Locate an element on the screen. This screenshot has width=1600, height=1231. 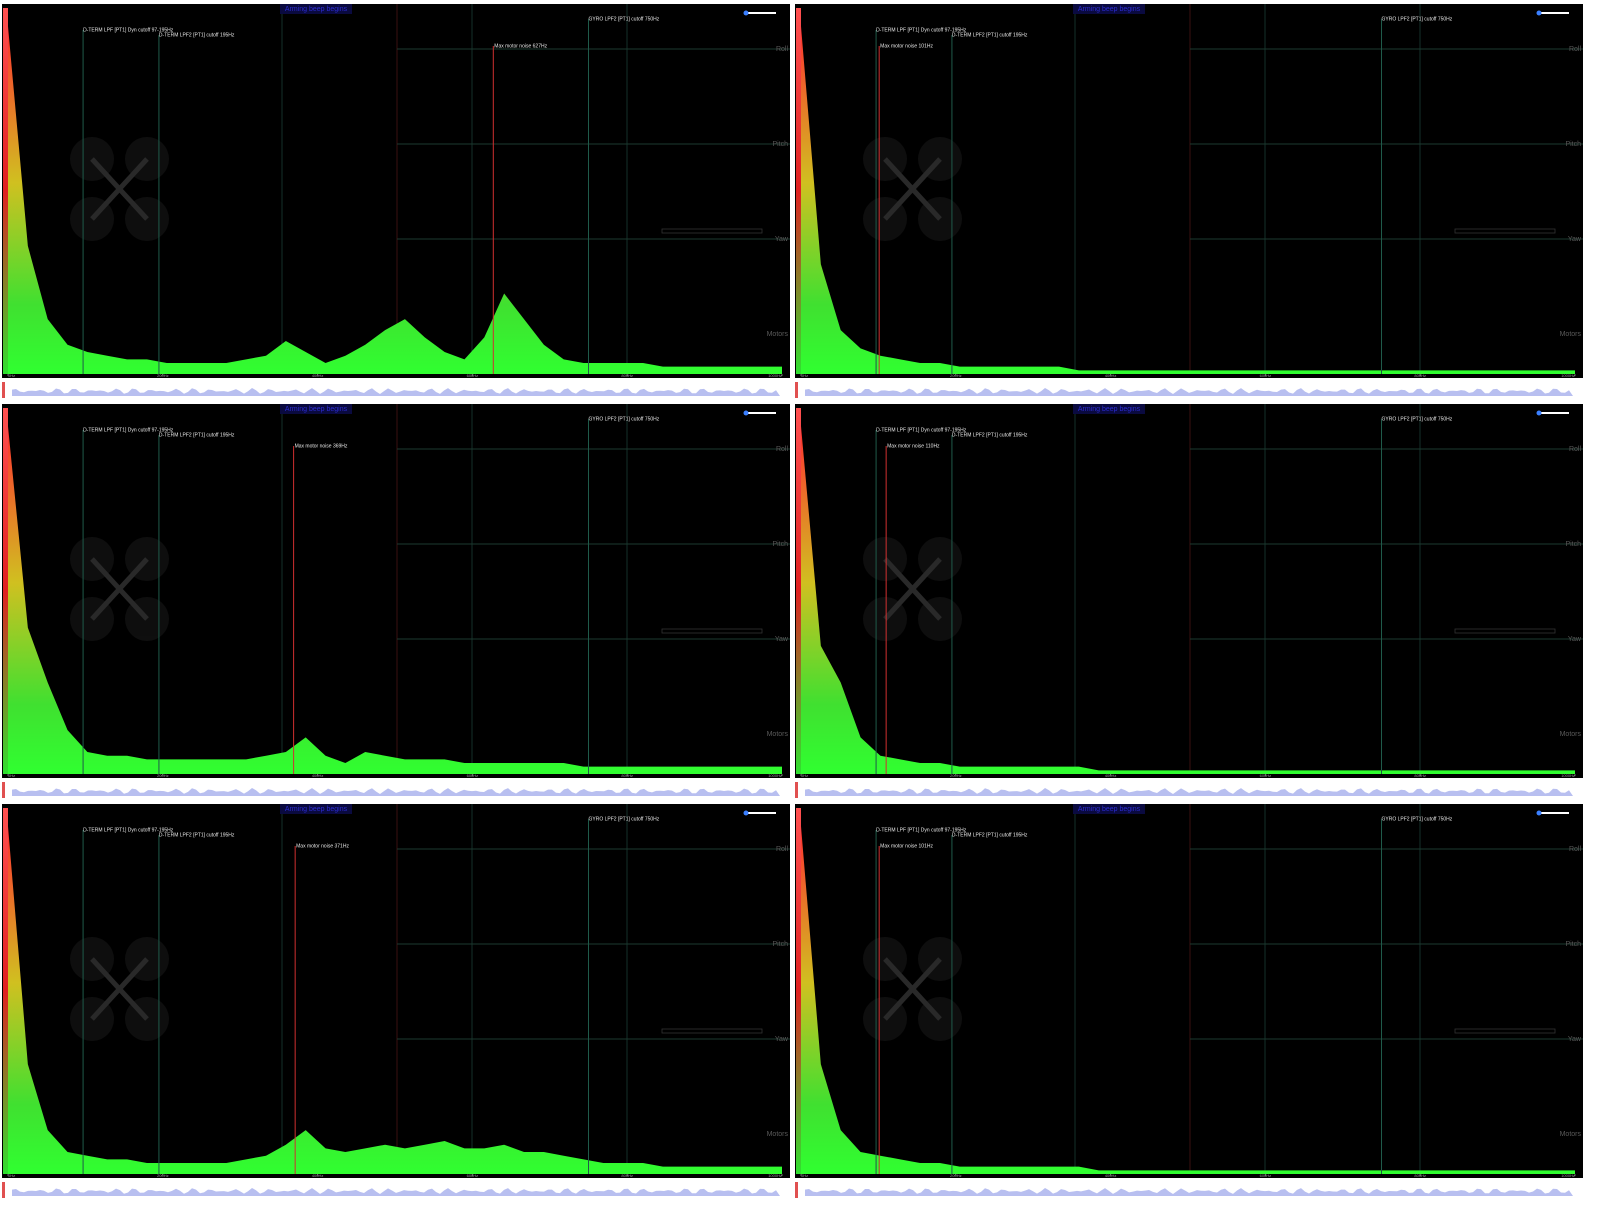
motor-noise-label: Max motor noise 371Hz is located at coordinates (322, 846).